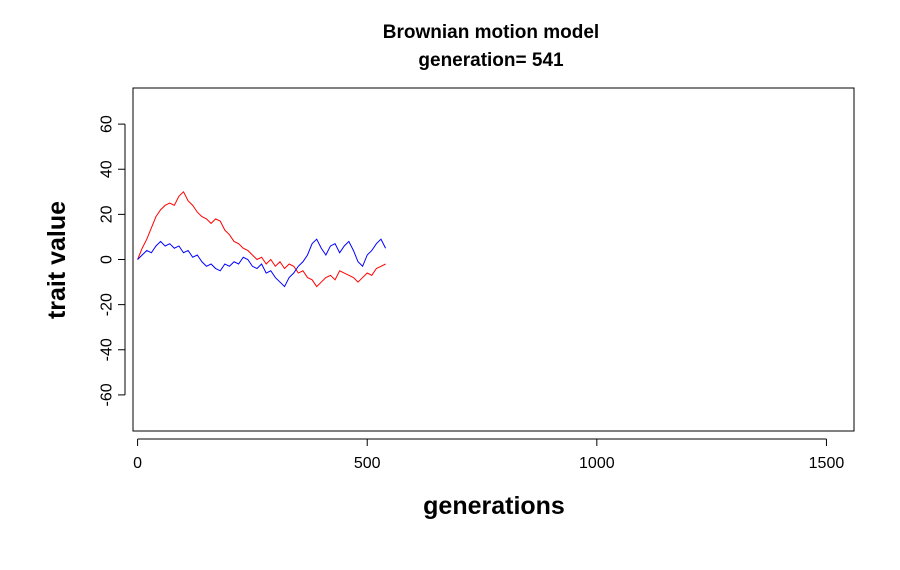  Describe the element at coordinates (107, 349) in the screenshot. I see `y-tick-label-1: -40` at that location.